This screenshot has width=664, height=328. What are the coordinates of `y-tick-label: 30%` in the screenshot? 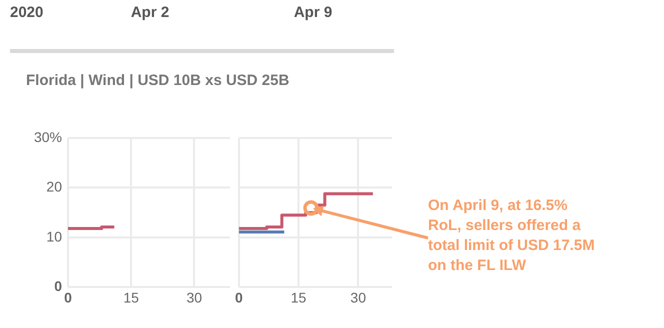 It's located at (48, 136).